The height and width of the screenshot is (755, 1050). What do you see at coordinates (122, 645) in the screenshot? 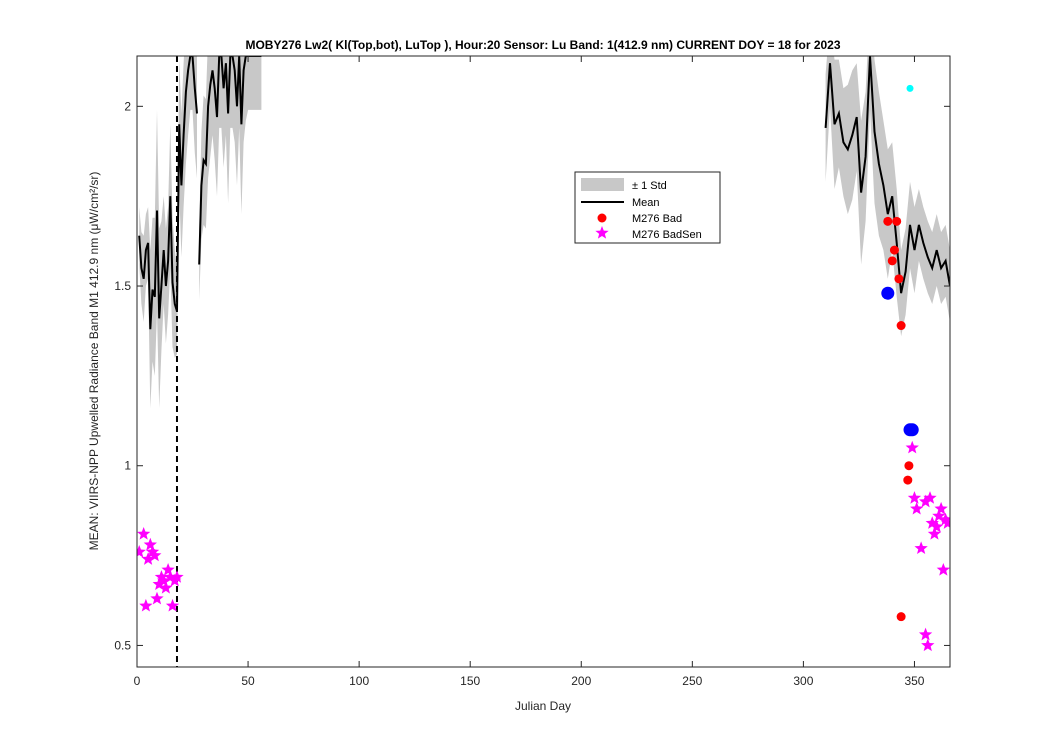
I see `y-tick-label: 0.5` at bounding box center [122, 645].